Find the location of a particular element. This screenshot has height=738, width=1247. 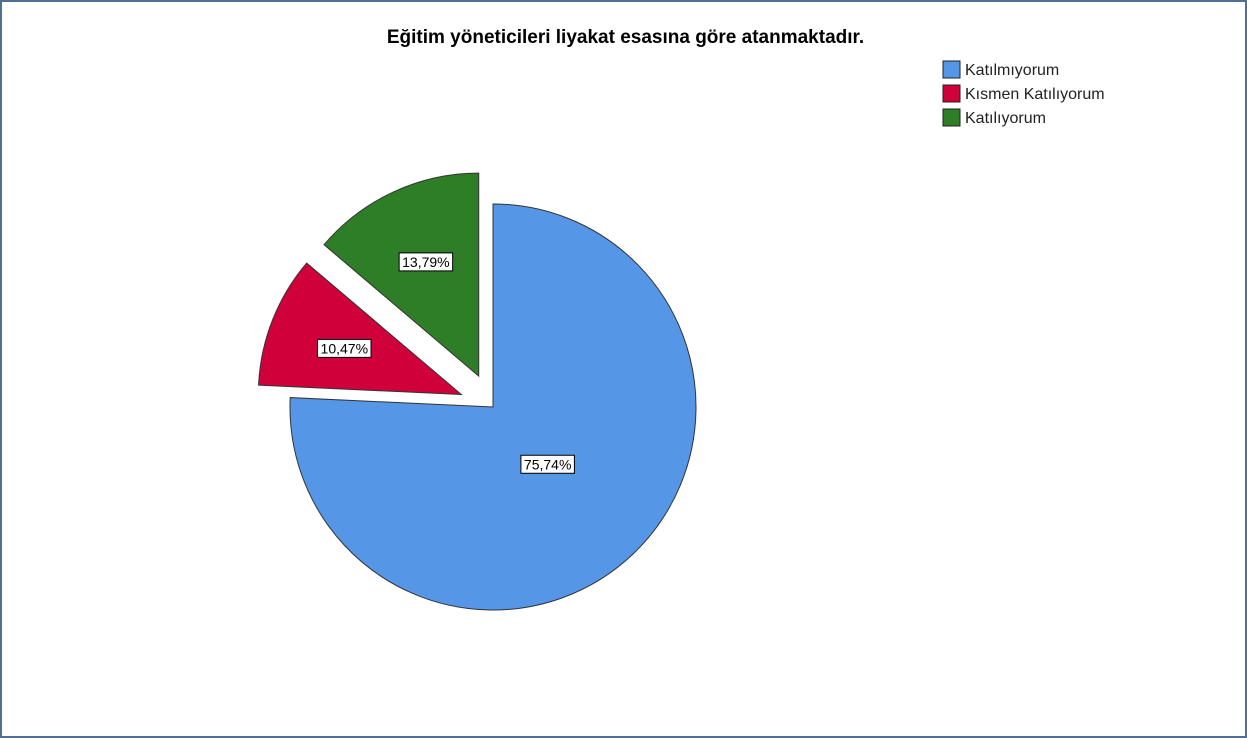

data-label-kismen-katiliyorum: 10,47% is located at coordinates (344, 348).